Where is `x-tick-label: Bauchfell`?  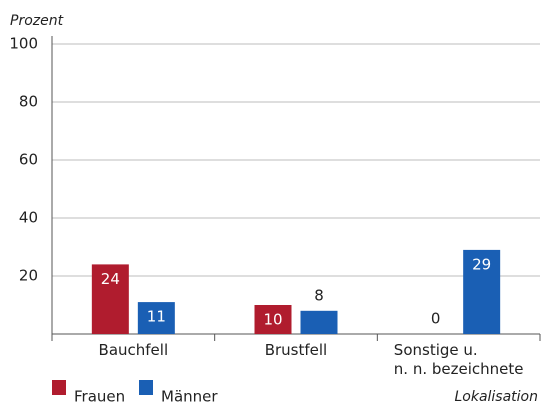
x-tick-label: Bauchfell is located at coordinates (133, 350).